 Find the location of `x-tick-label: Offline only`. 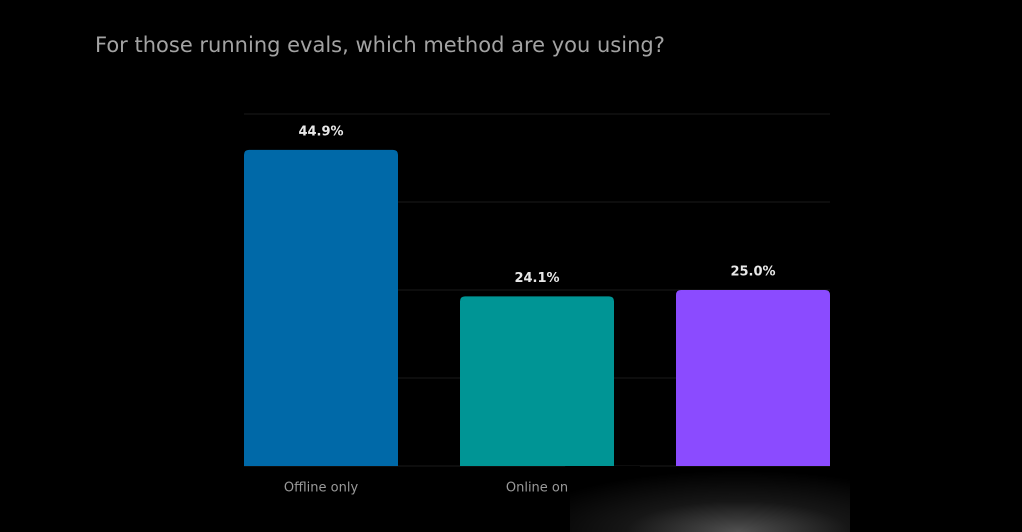

x-tick-label: Offline only is located at coordinates (321, 488).